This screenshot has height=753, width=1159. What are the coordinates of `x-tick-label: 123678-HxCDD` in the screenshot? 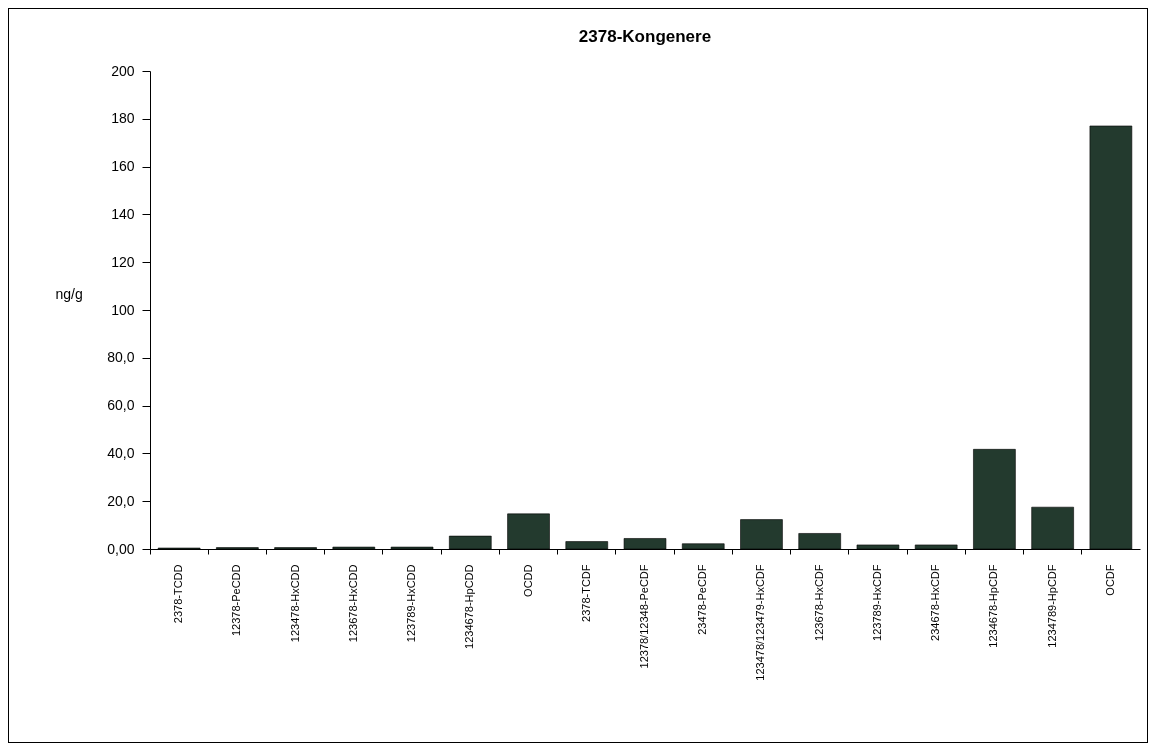 It's located at (352, 603).